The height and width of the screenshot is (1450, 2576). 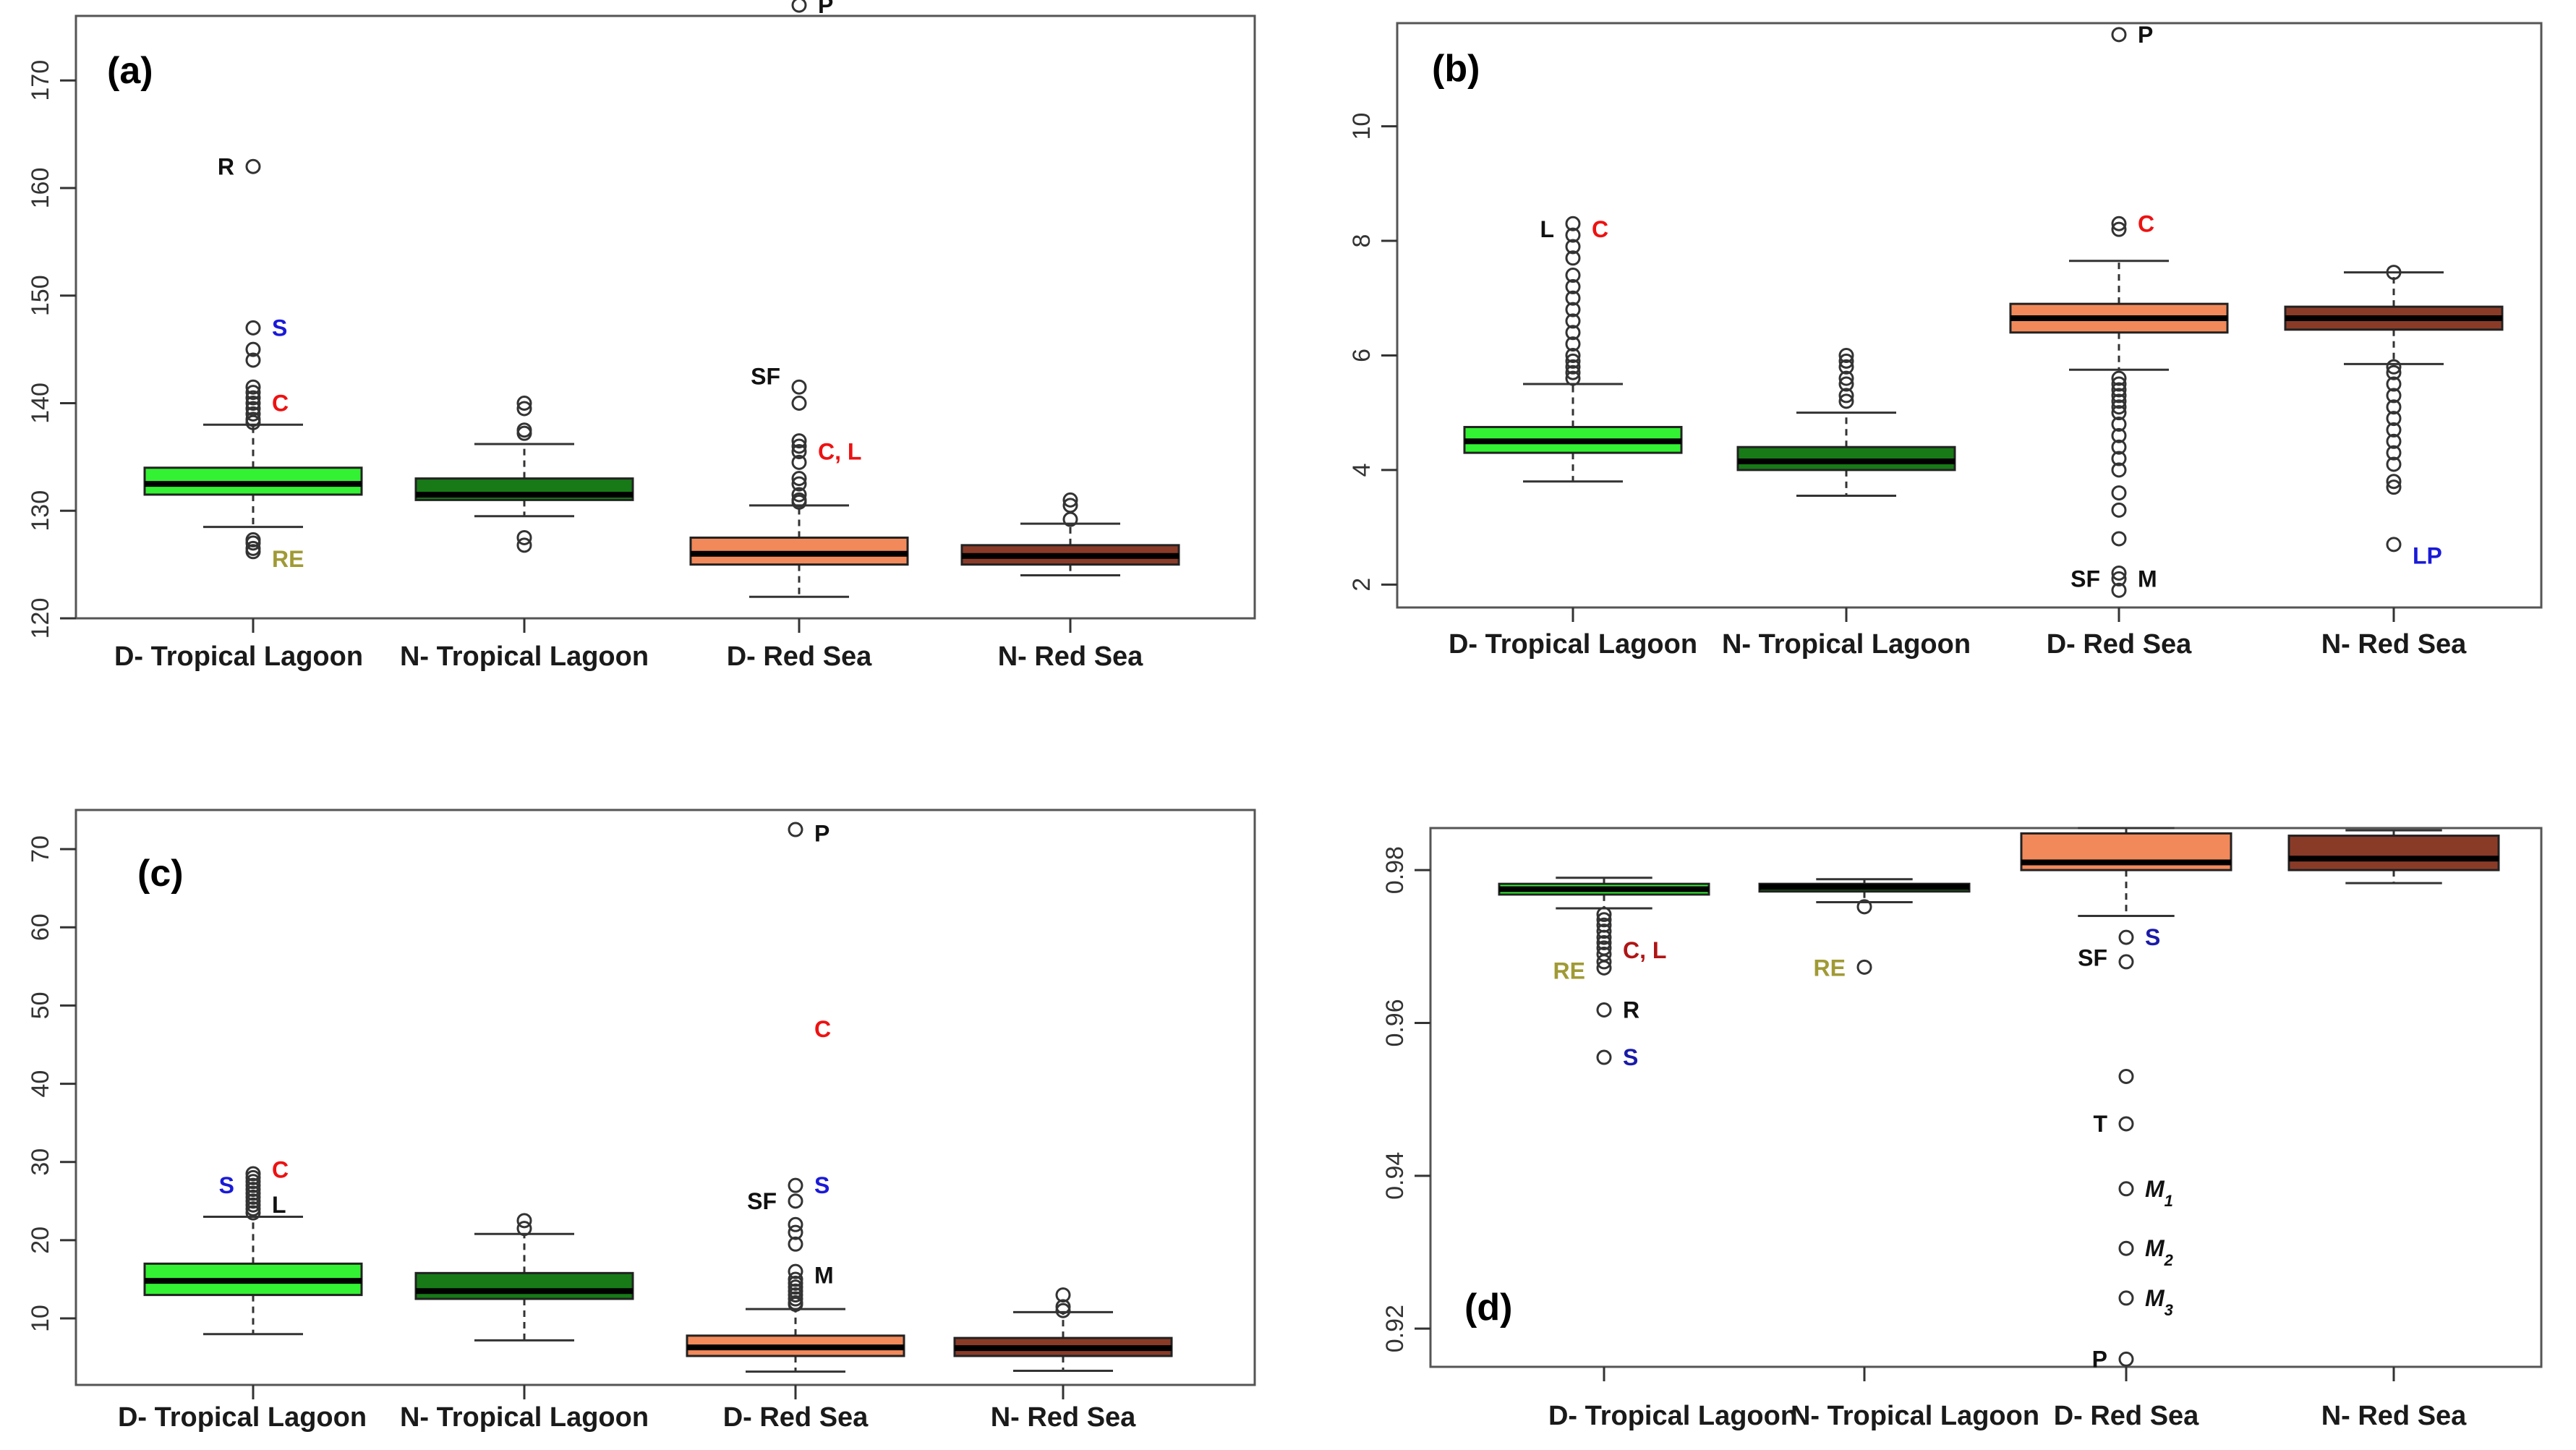 I want to click on outlier-annotation: RE, so click(x=1569, y=971).